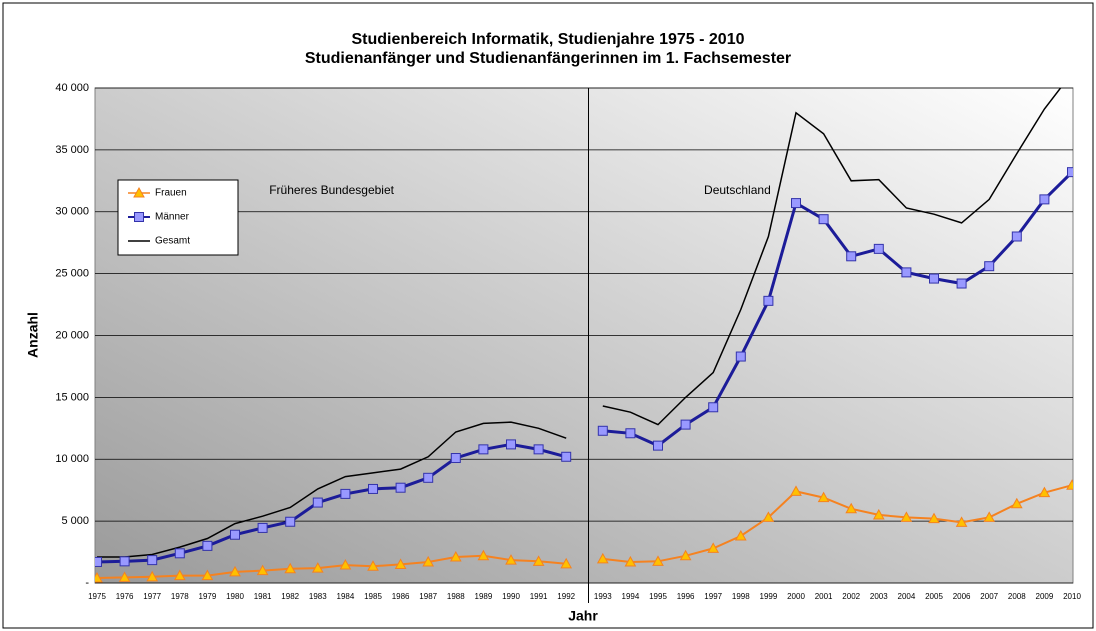 This screenshot has height=631, width=1096. I want to click on x-tick-label: 1995, so click(658, 596).